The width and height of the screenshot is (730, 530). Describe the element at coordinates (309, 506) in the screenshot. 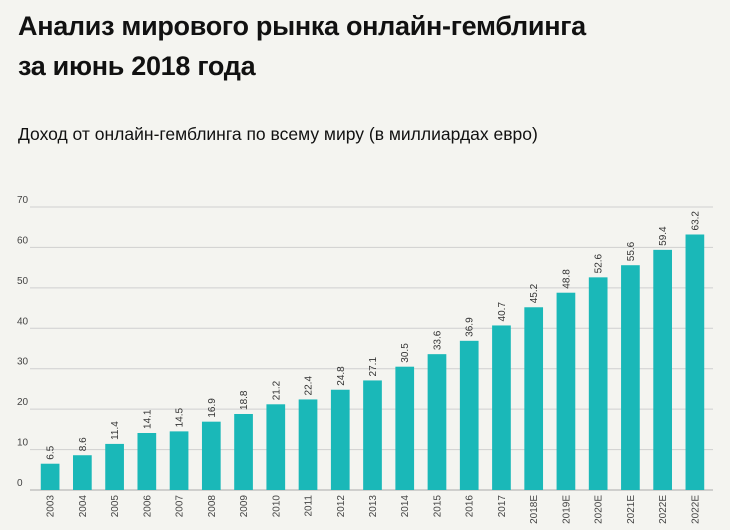

I see `x-tick-label: 2011` at that location.